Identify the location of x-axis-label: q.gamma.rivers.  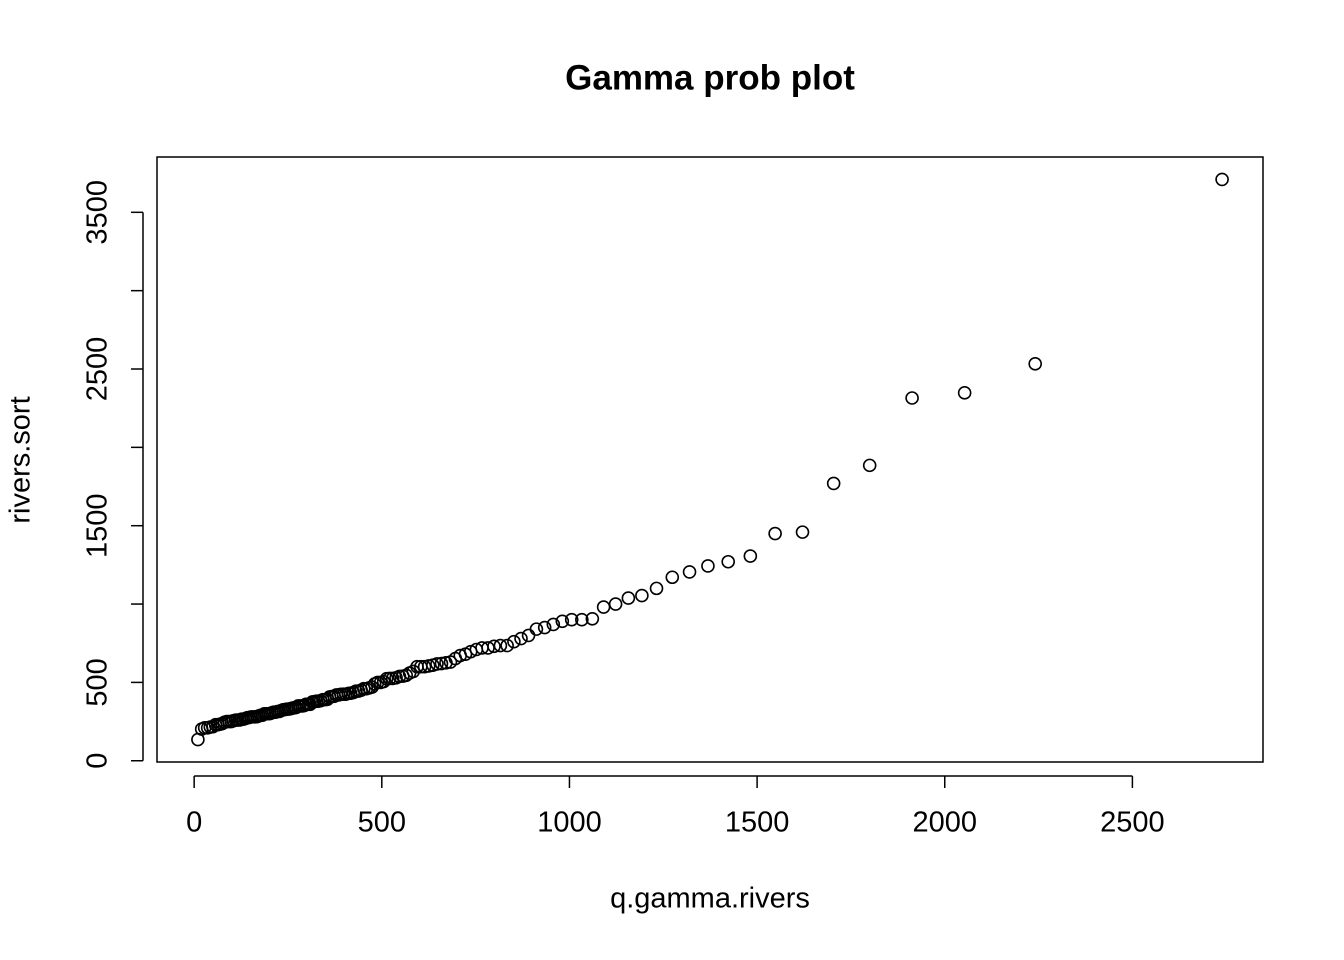
(710, 899).